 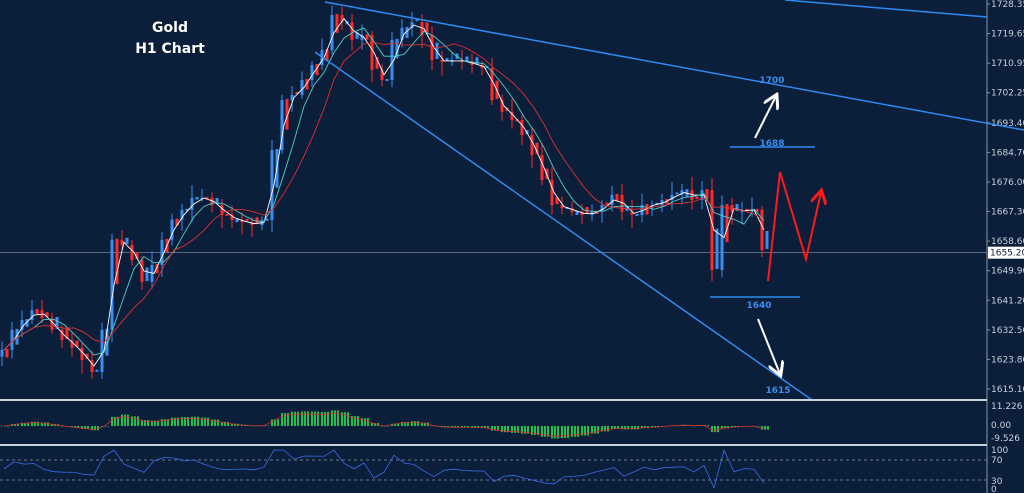 I want to click on y-tick-label: 1676.00, so click(x=1007, y=183).